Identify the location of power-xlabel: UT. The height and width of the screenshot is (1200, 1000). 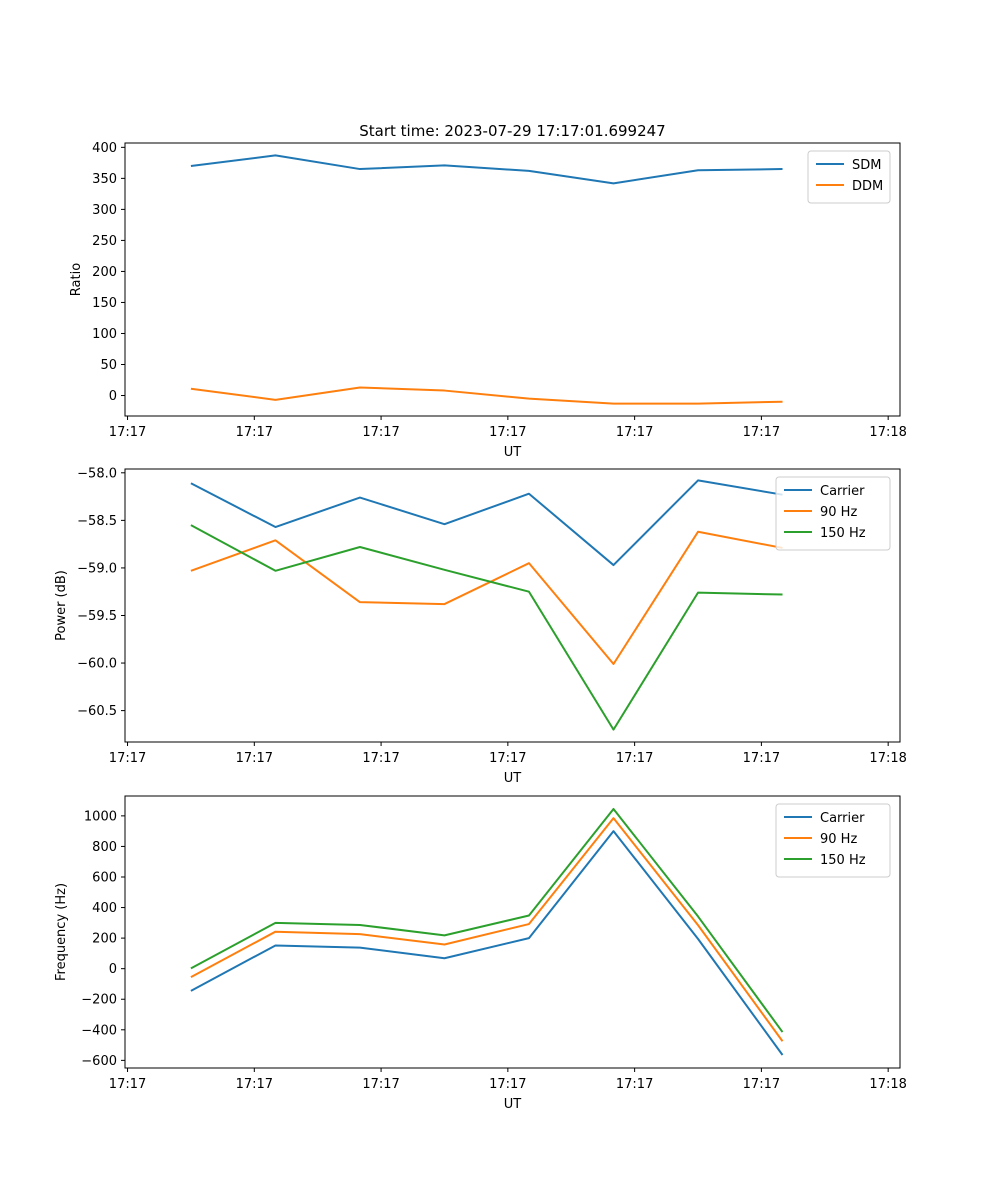
(513, 778).